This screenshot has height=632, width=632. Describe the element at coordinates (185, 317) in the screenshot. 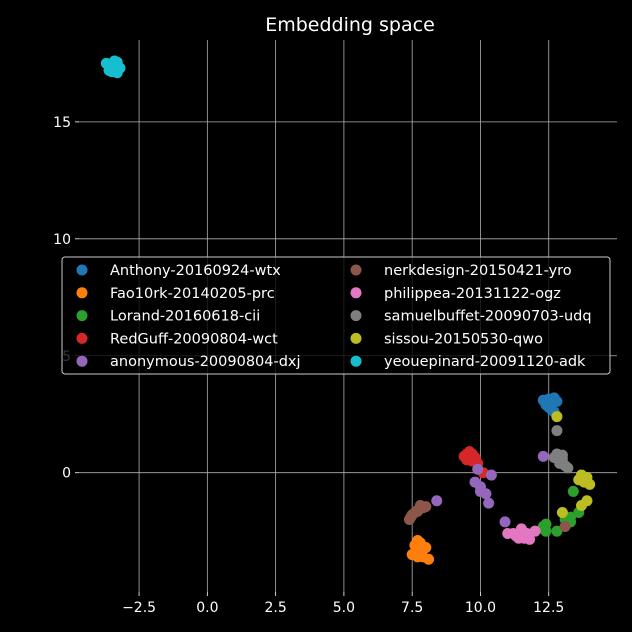

I see `legend-label: Lorand-20160618-cii` at that location.